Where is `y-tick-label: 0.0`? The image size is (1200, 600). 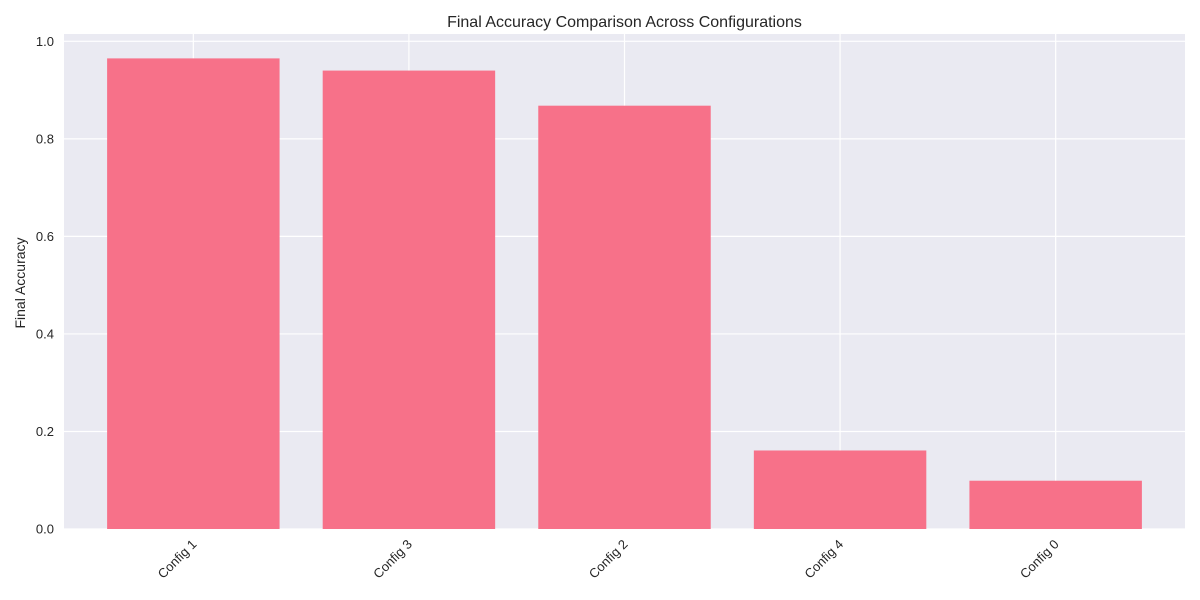
y-tick-label: 0.0 is located at coordinates (45, 529).